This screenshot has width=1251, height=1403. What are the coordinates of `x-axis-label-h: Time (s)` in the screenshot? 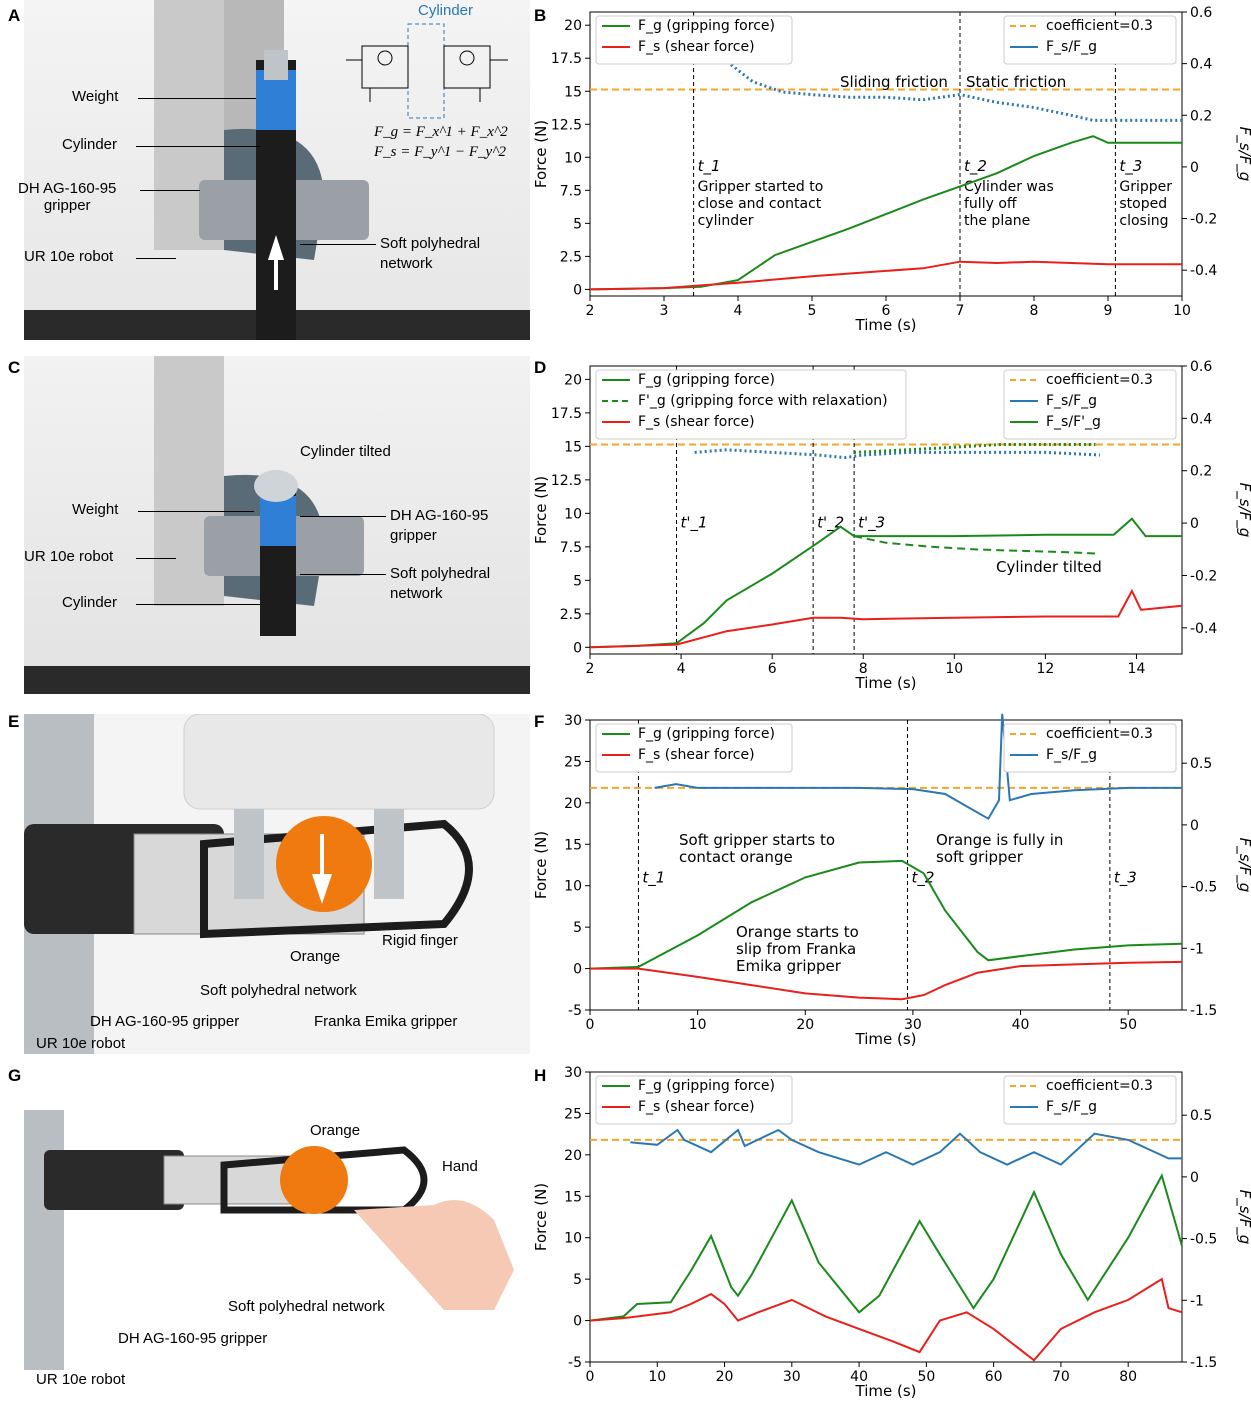 It's located at (886, 1391).